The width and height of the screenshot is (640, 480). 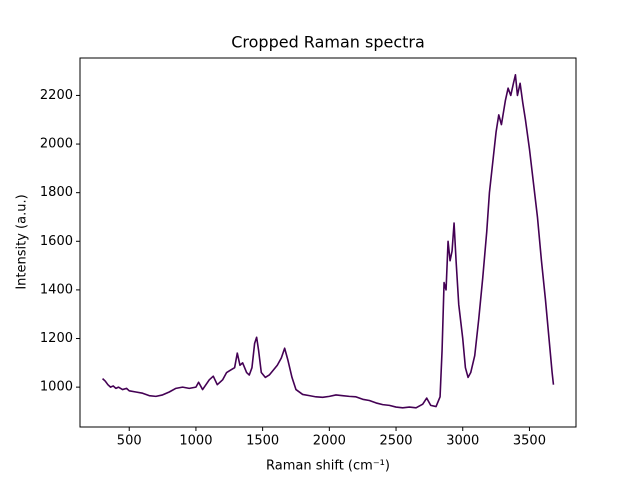 What do you see at coordinates (56, 387) in the screenshot?
I see `y-tick-label: 1000` at bounding box center [56, 387].